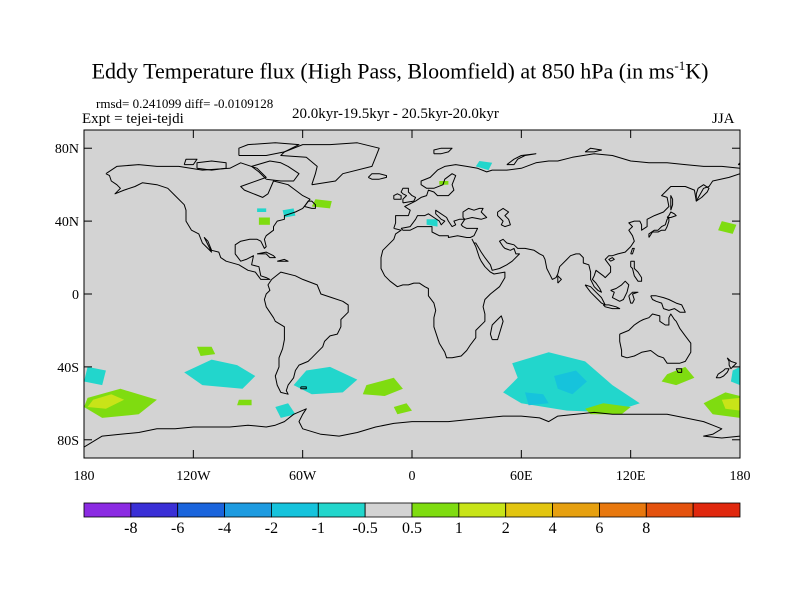  Describe the element at coordinates (611, 307) in the screenshot. I see `coastline-java` at that location.